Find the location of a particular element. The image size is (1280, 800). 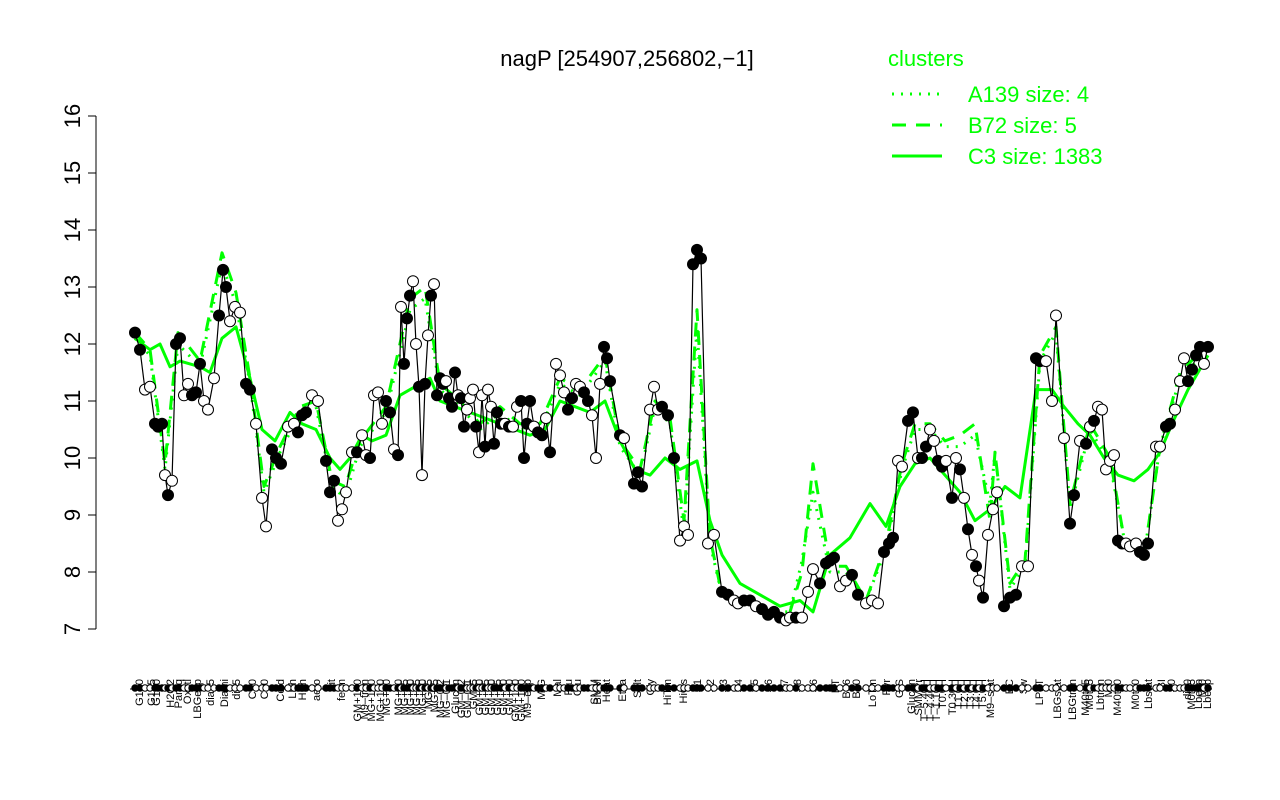

y-axis: 7 8 9 10 11 12 13 14 15 16 is located at coordinates (78, 369).